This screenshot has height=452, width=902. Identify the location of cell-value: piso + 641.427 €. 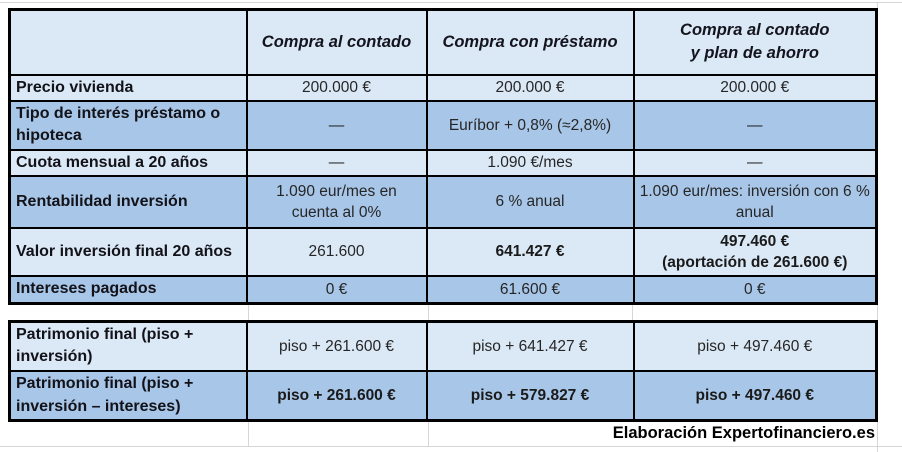
(530, 346).